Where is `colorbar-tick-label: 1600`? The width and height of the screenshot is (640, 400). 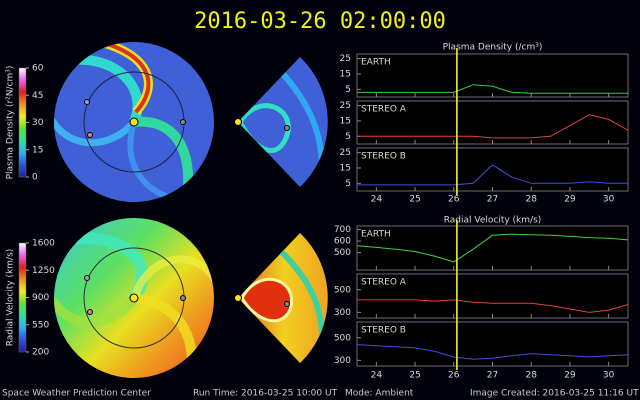 colorbar-tick-label: 1600 is located at coordinates (43, 244).